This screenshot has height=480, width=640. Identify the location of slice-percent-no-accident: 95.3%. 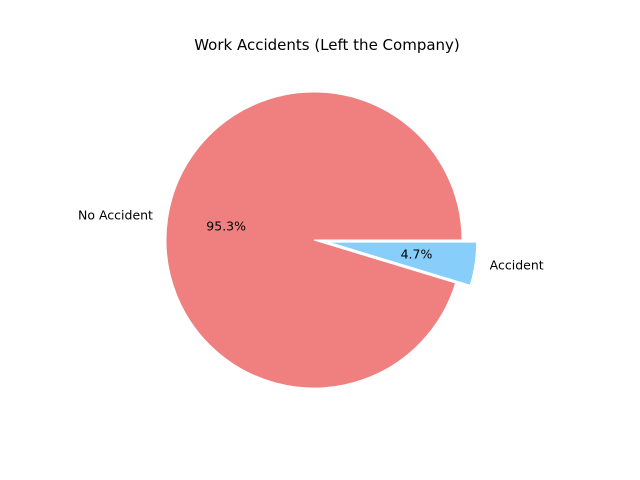
(226, 225).